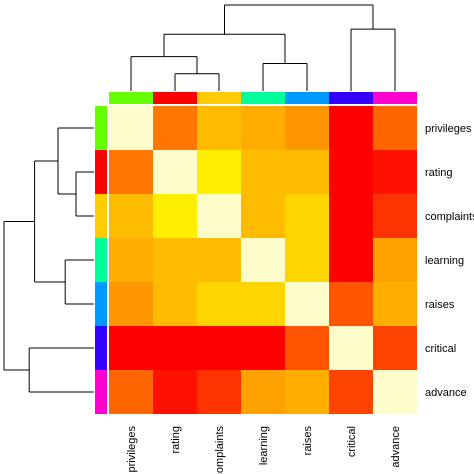  Describe the element at coordinates (446, 393) in the screenshot. I see `row-label-advance: advance` at that location.